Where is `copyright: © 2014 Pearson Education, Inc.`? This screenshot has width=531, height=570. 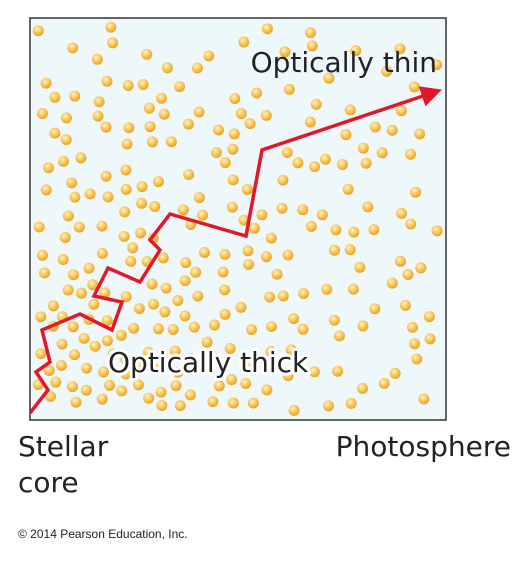
copyright: © 2014 Pearson Education, Inc. is located at coordinates (103, 534).